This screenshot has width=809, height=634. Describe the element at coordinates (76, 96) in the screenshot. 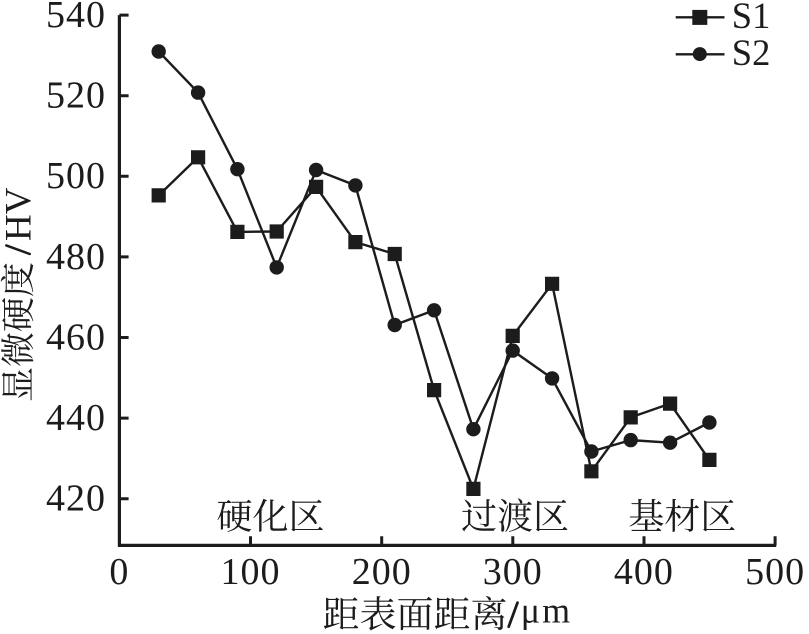

I see `svg-text: 520` at that location.